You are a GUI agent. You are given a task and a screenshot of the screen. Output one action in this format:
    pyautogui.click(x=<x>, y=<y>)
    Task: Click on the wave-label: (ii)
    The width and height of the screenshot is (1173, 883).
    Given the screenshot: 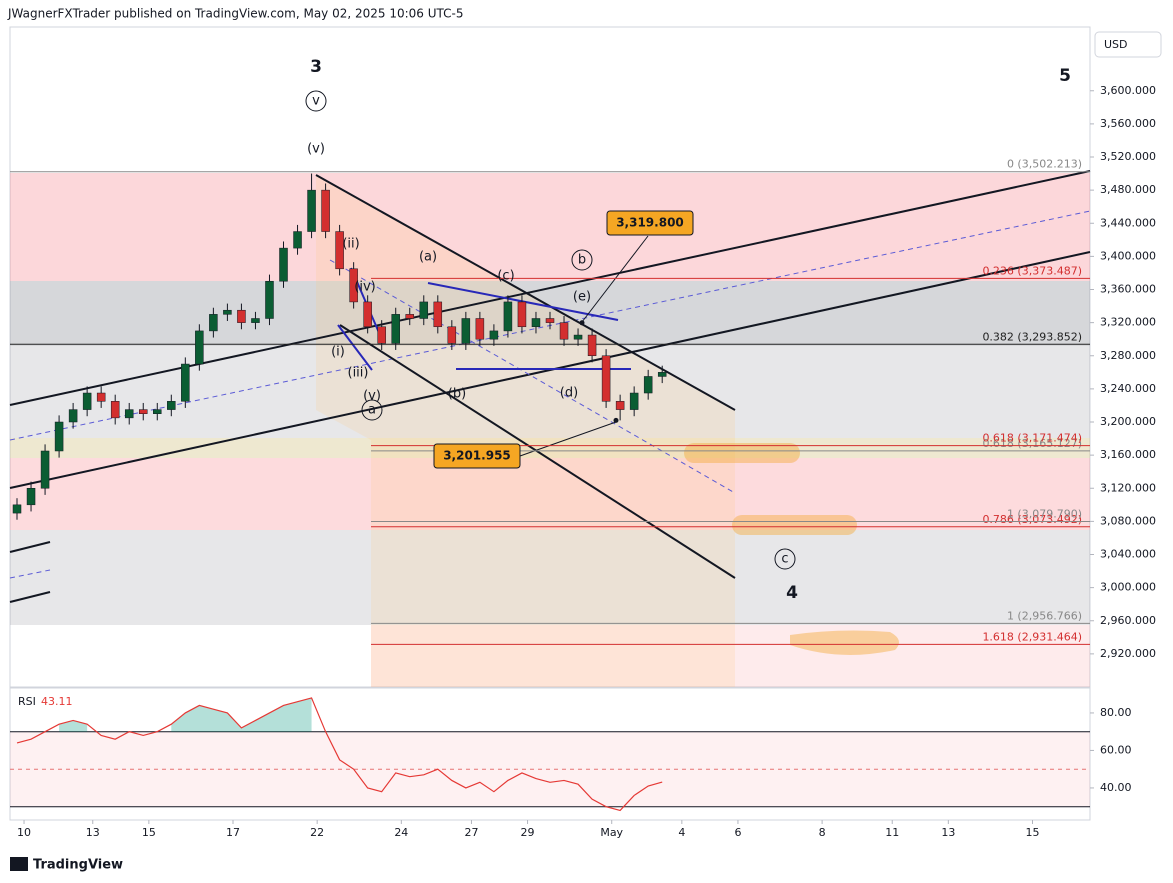 What is the action you would take?
    pyautogui.click(x=350, y=244)
    